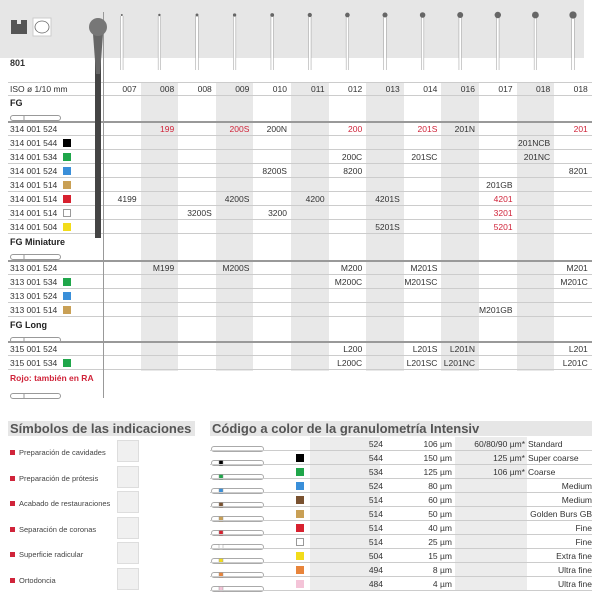  What do you see at coordinates (34, 282) in the screenshot?
I see `ref-number: 313 001 534` at bounding box center [34, 282].